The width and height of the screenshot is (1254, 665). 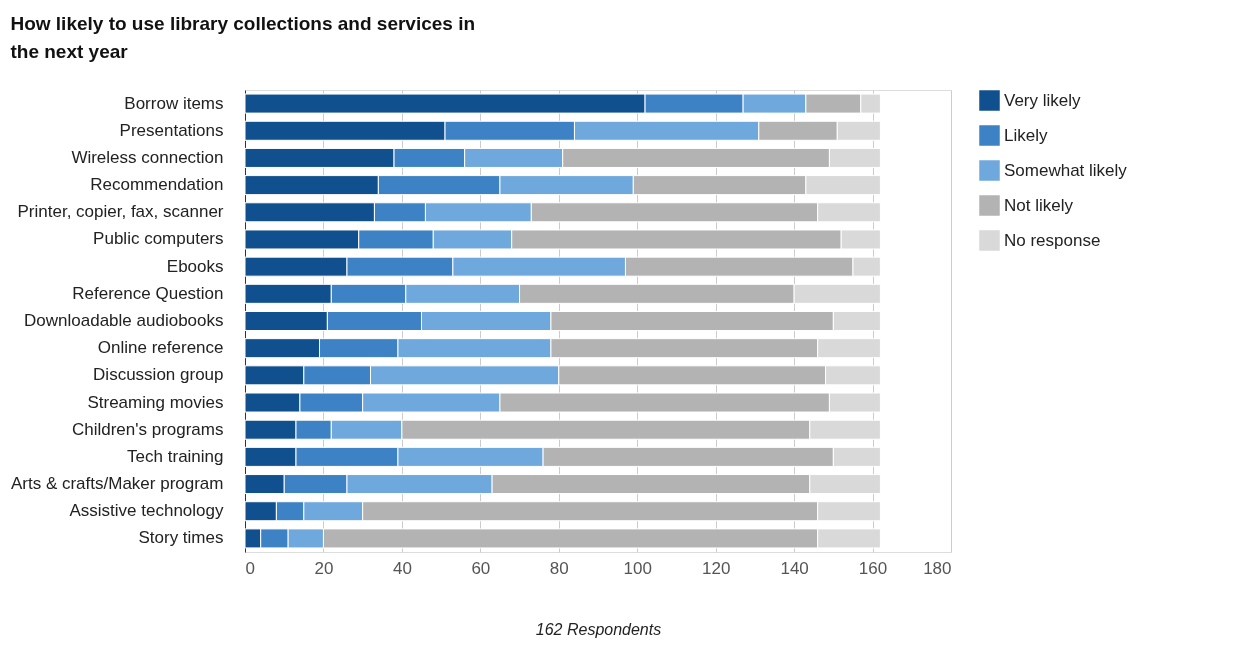 I want to click on chart-title: How likely to use library collections and services in the next year, so click(x=243, y=37).